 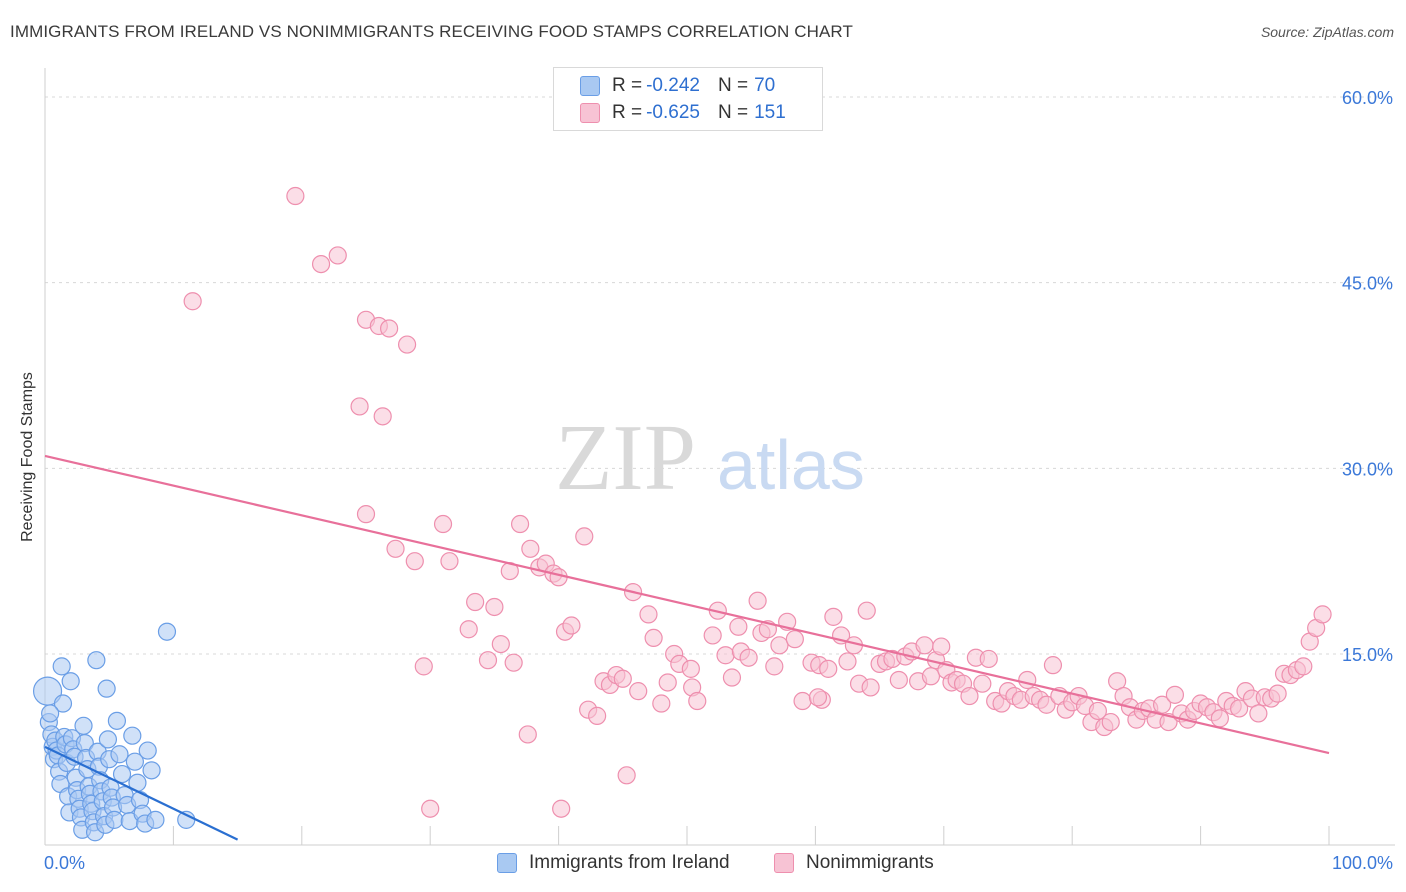 What do you see at coordinates (870, 862) in the screenshot?
I see `legend-label-nonimmigrants: Nonimmigrants` at bounding box center [870, 862].